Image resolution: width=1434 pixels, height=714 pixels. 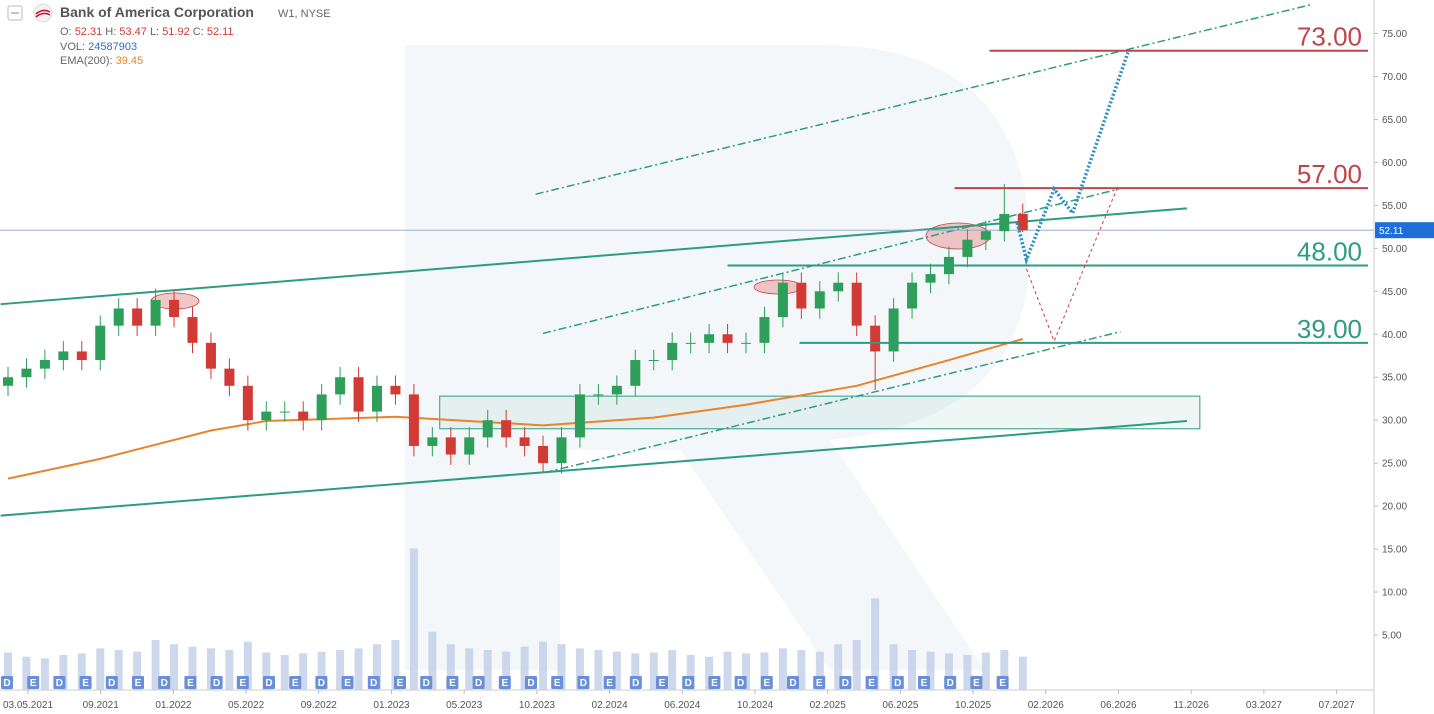 What do you see at coordinates (1191, 705) in the screenshot?
I see `x-tick-label: 11.2026` at bounding box center [1191, 705].